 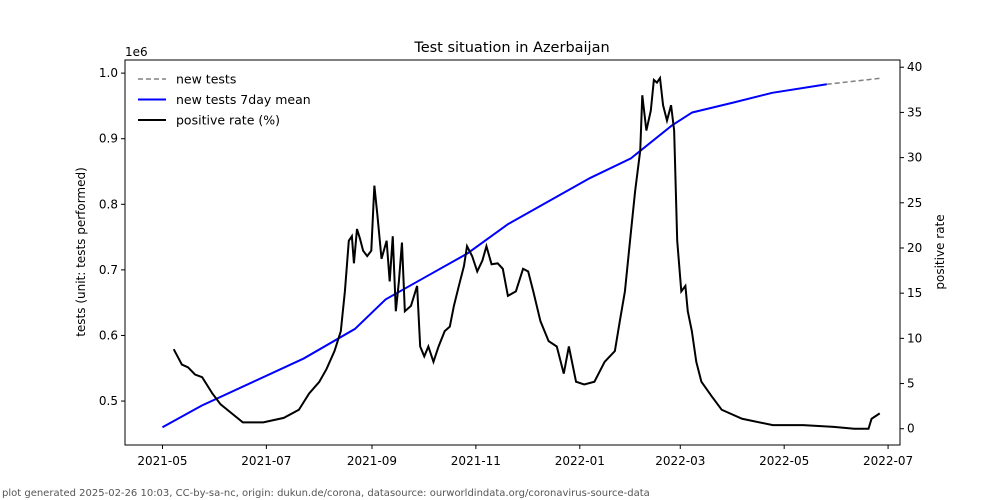 What do you see at coordinates (911, 384) in the screenshot?
I see `y-right-tick-label: 5` at bounding box center [911, 384].